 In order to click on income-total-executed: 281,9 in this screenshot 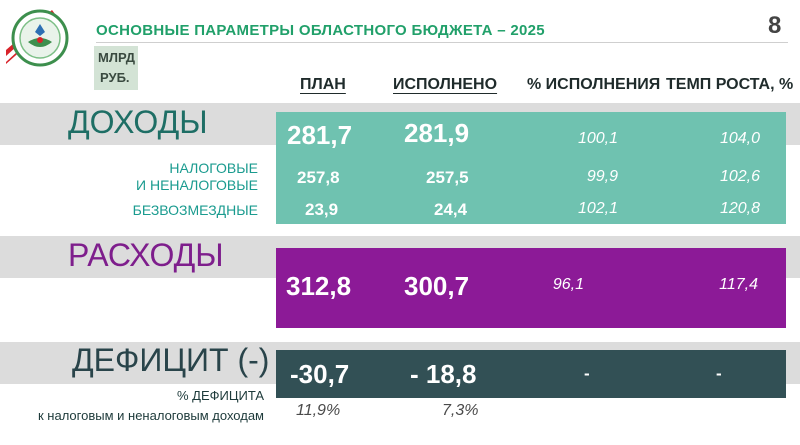, I will do `click(437, 133)`.